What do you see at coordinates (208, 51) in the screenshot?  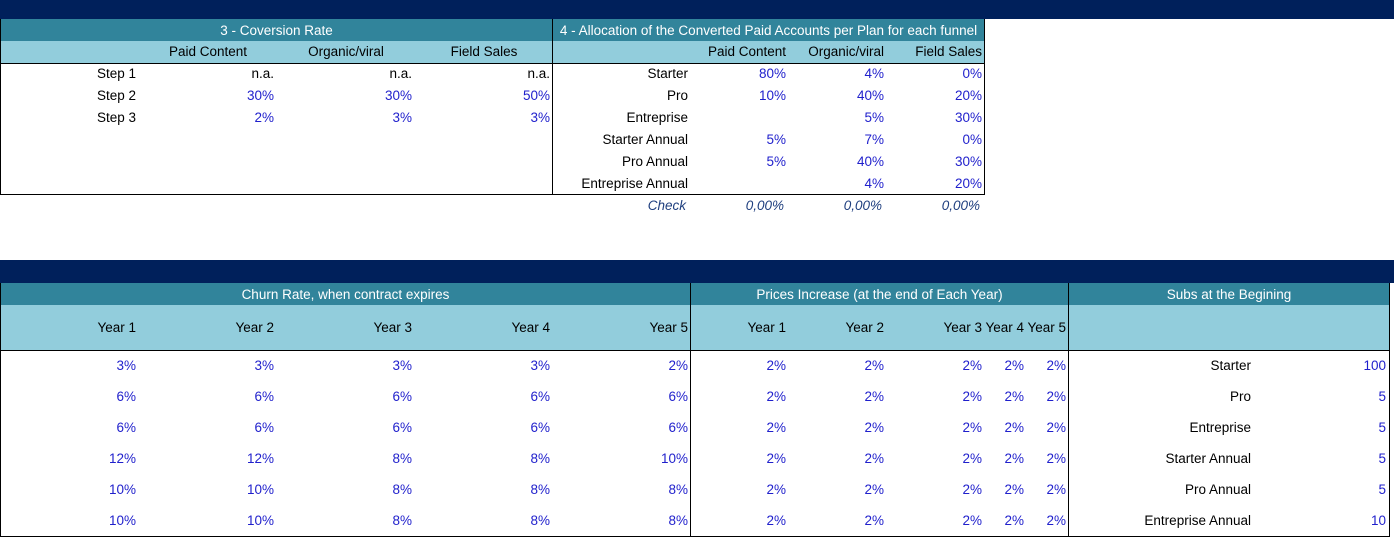 I see `conversion-col-header: Paid Content` at bounding box center [208, 51].